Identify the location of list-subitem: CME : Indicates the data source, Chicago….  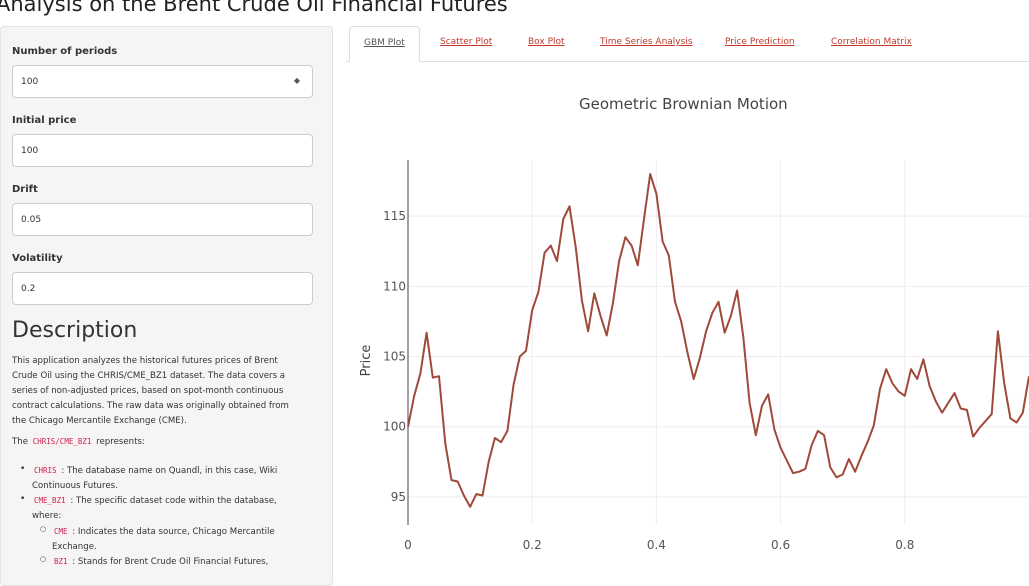
(177, 539).